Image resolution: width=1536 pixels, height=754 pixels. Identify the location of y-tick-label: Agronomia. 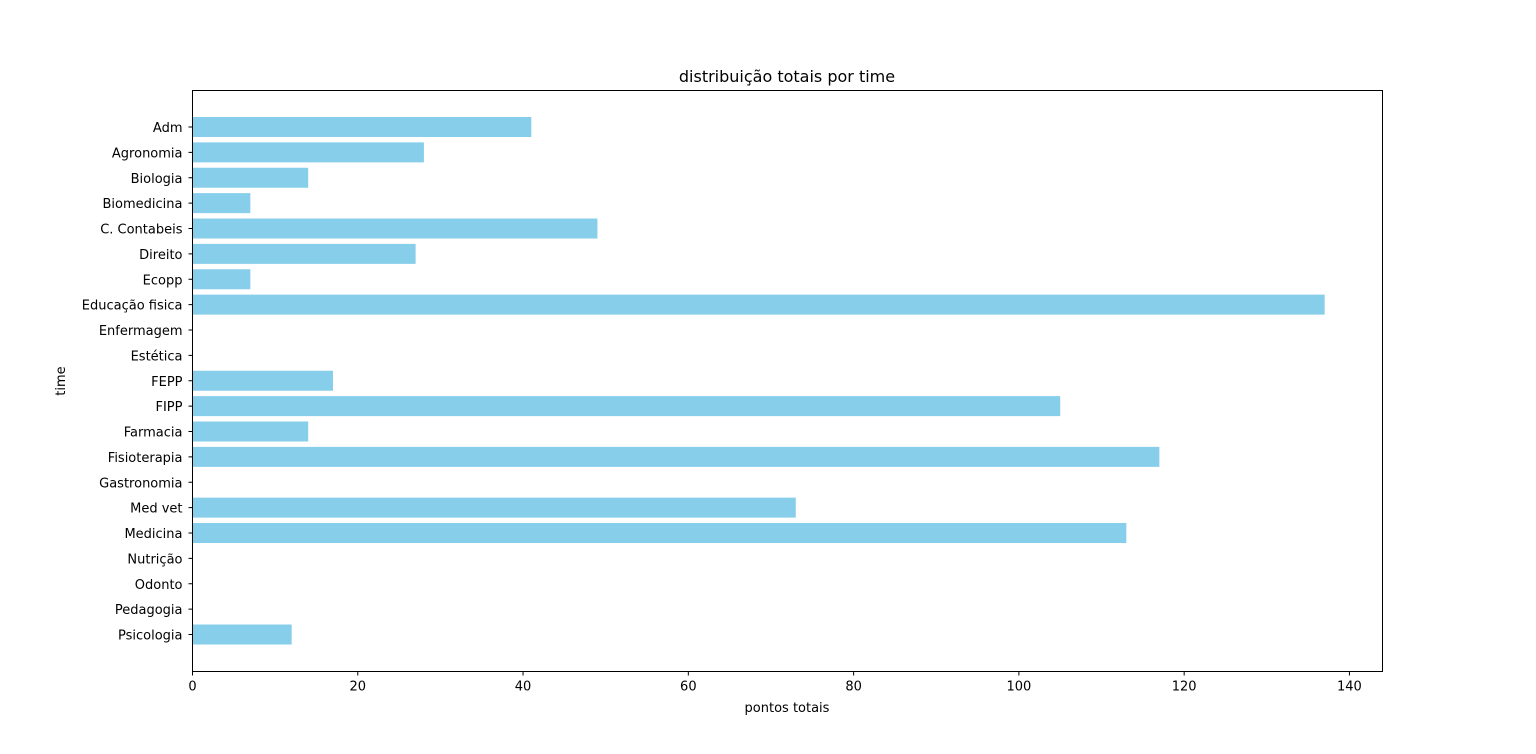
(147, 153).